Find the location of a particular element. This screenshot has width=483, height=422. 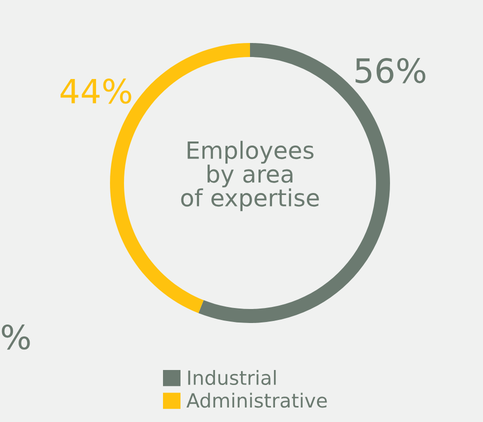

legend-label: Administrative is located at coordinates (256, 400).